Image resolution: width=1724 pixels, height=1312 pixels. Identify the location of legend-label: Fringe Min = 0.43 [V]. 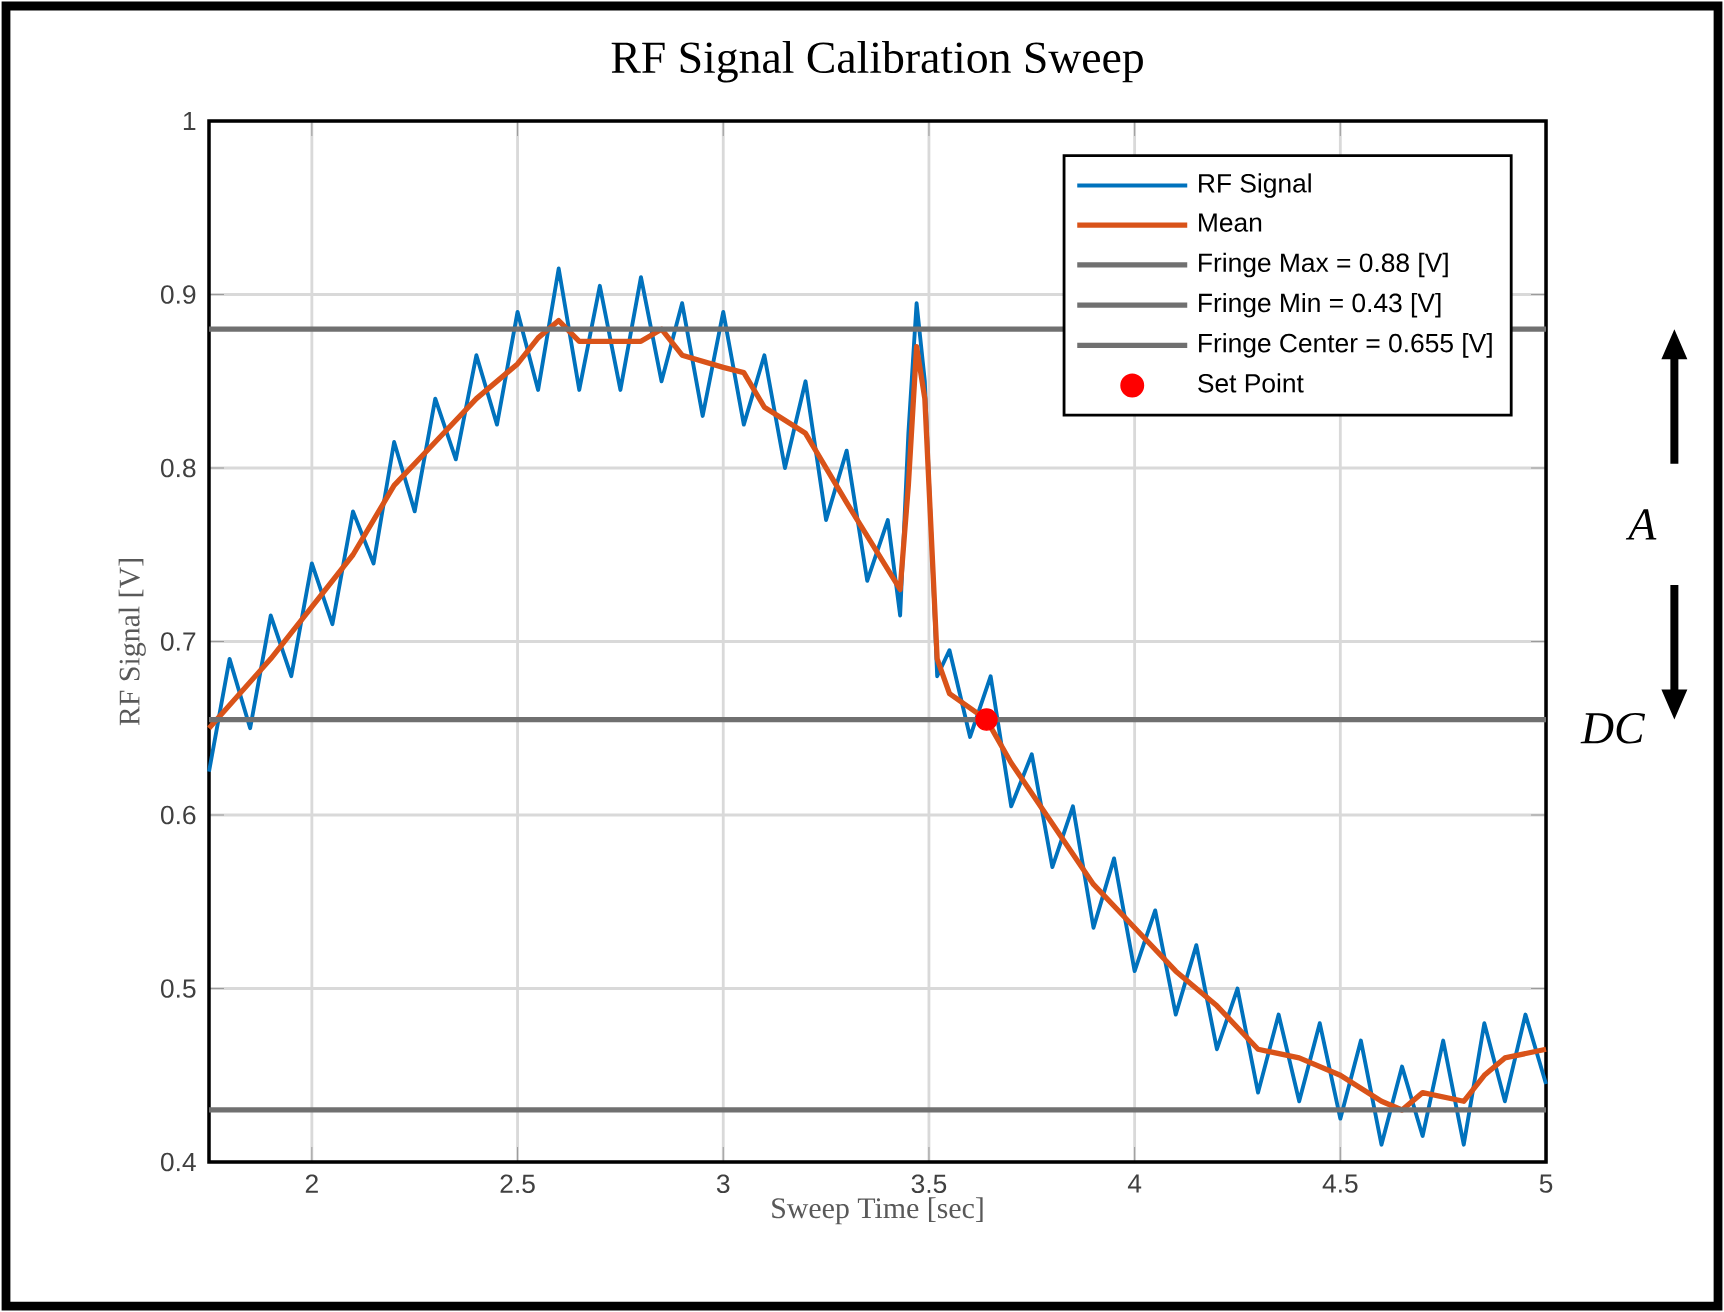
(1320, 305).